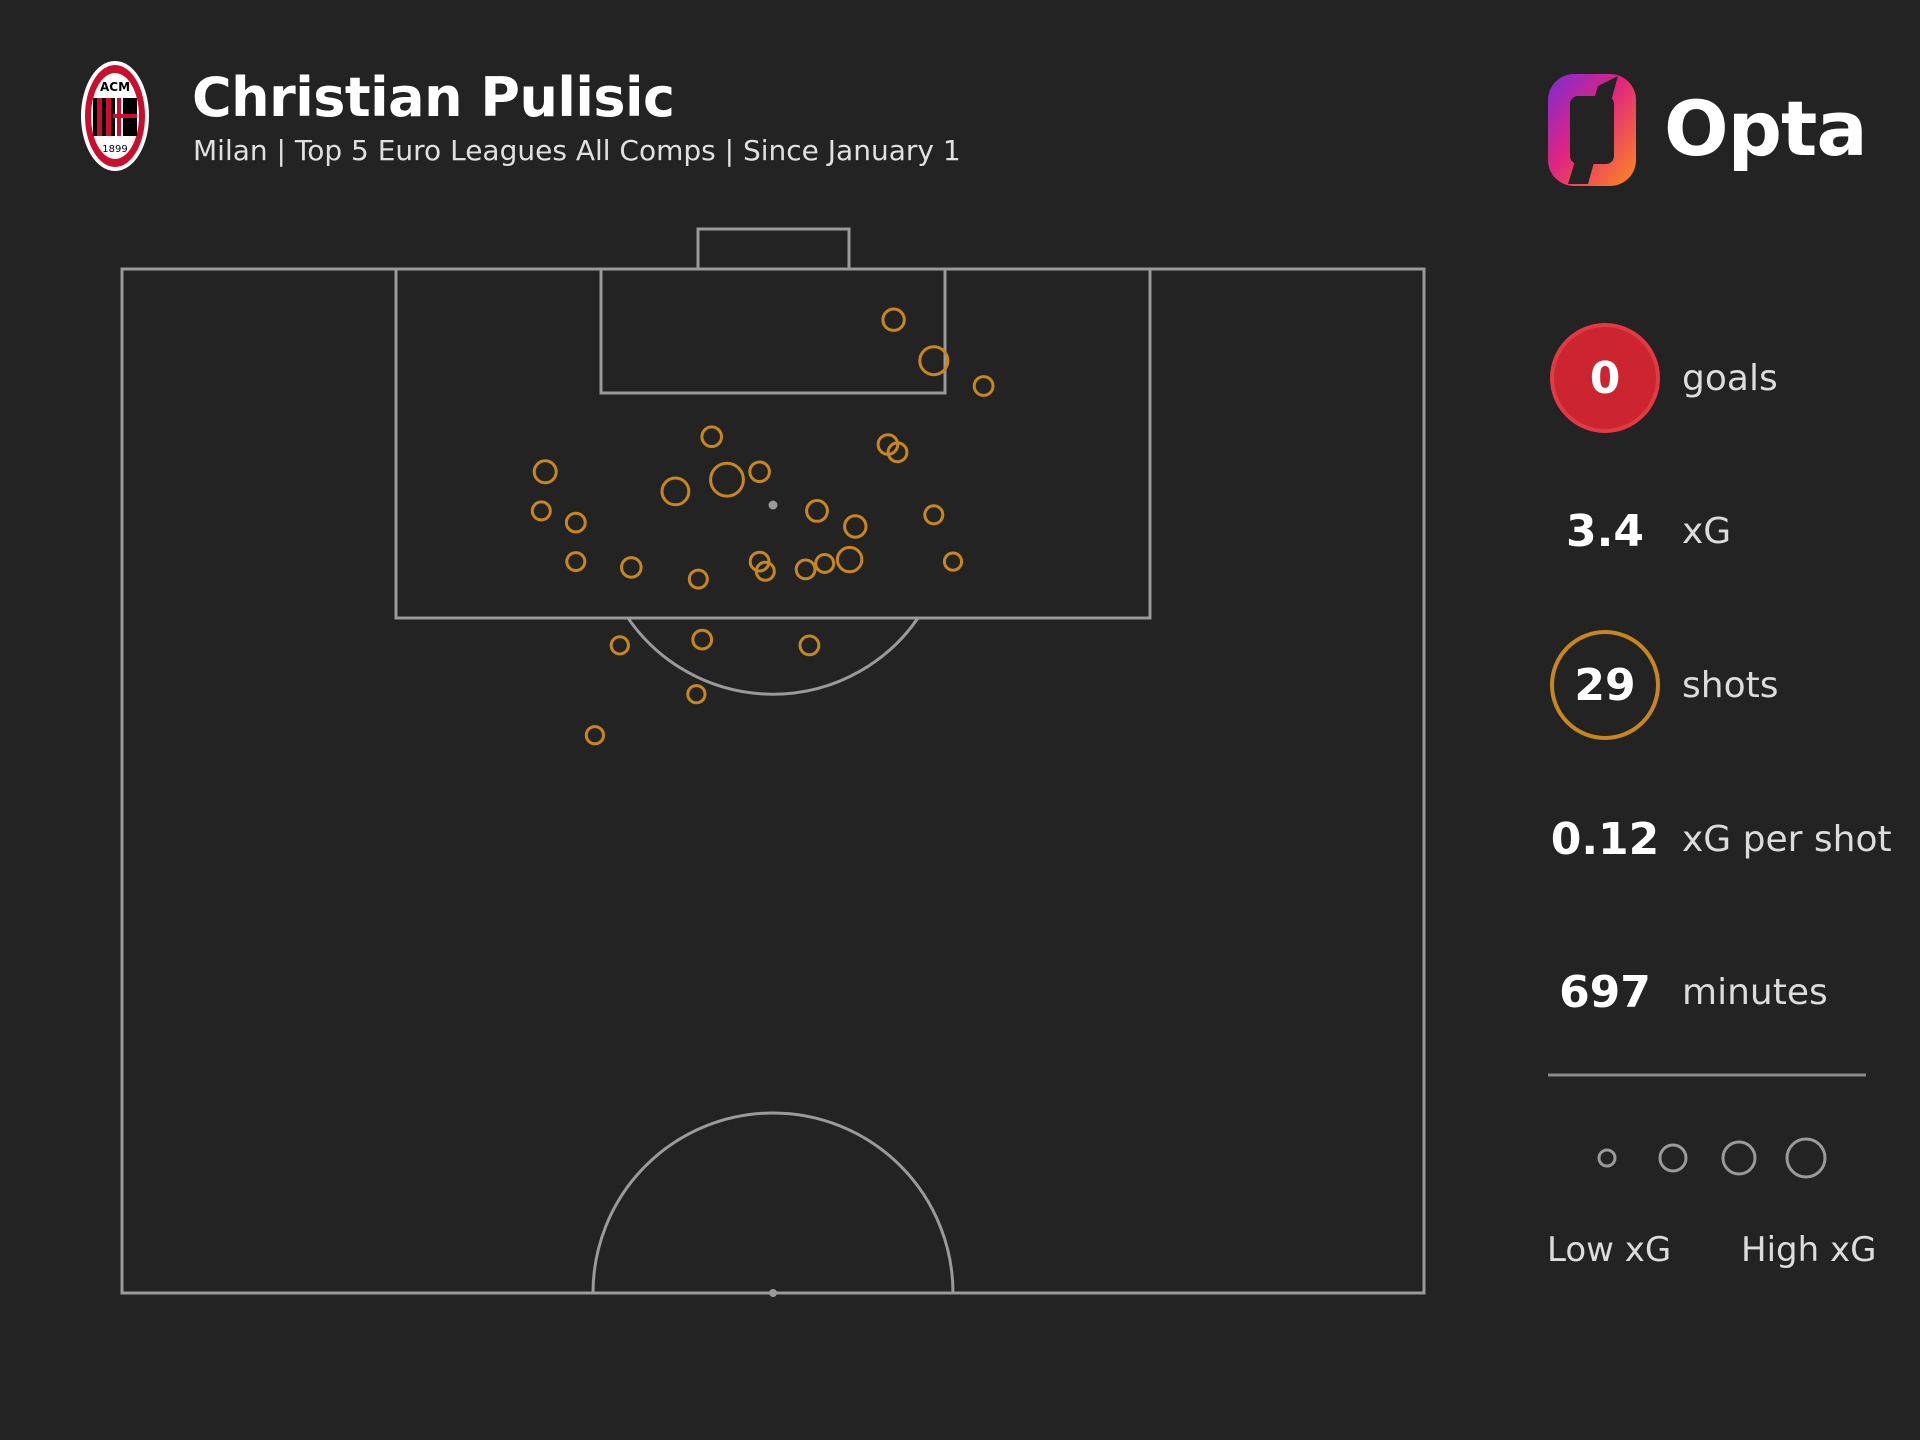 This screenshot has height=1440, width=1920. Describe the element at coordinates (1609, 1250) in the screenshot. I see `legend-low-label: Low xG` at that location.